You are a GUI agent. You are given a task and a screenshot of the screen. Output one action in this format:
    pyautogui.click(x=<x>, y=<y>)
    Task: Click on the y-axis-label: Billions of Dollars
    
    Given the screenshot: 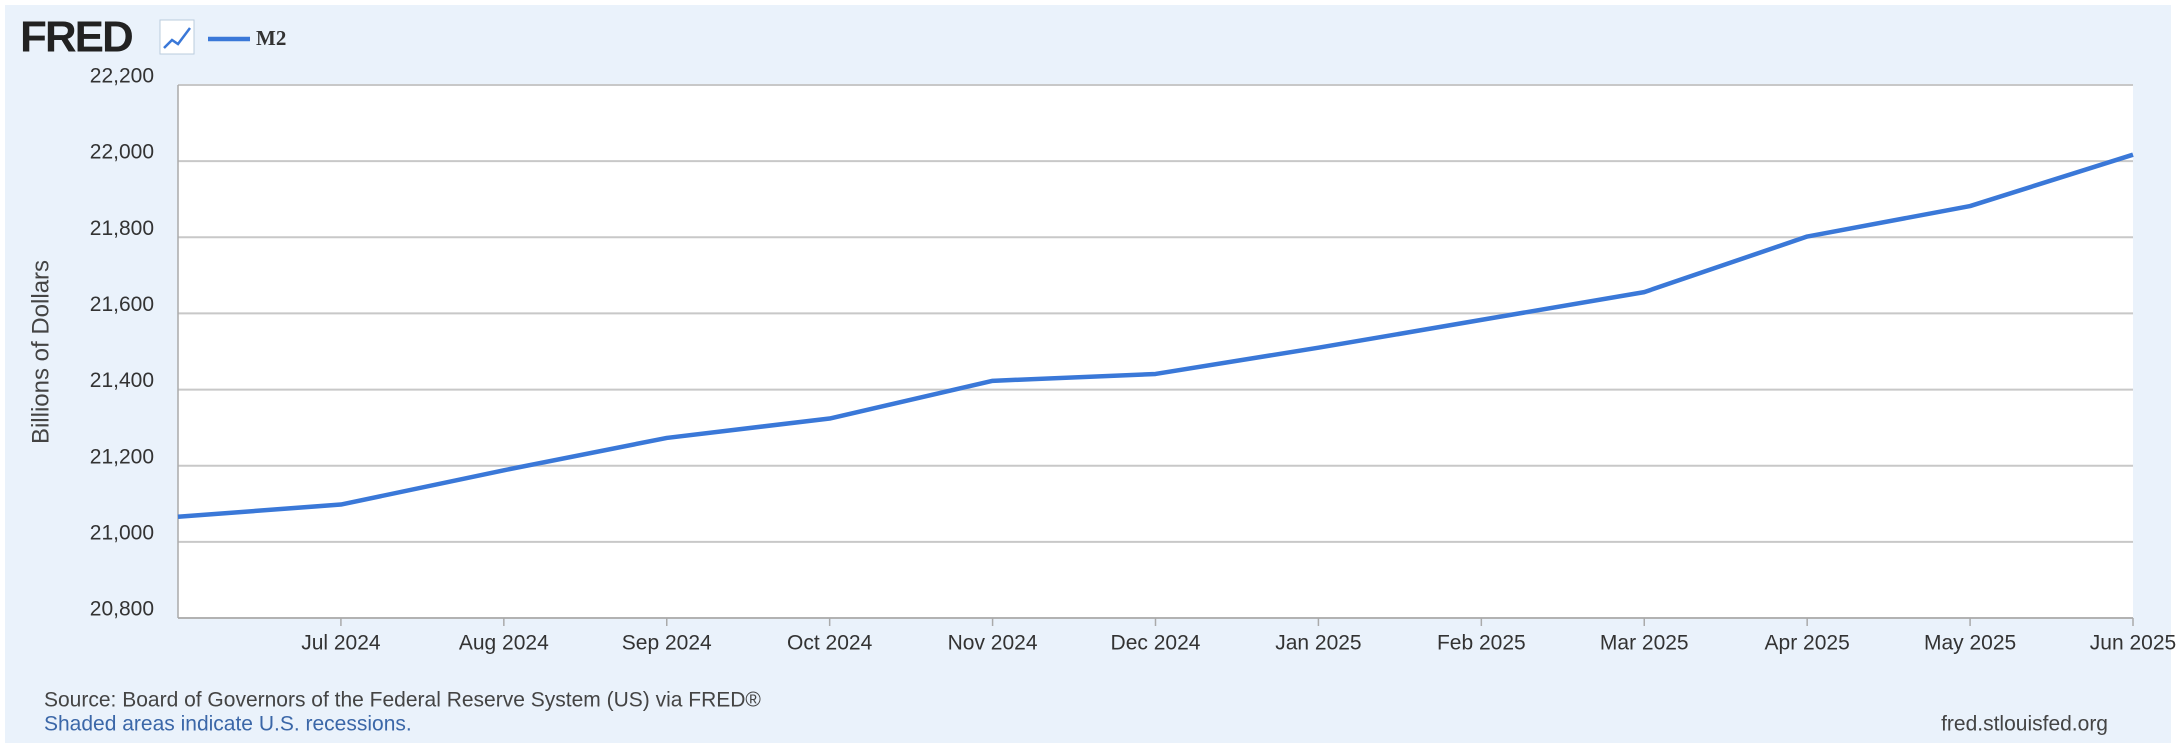 What is the action you would take?
    pyautogui.click(x=40, y=352)
    